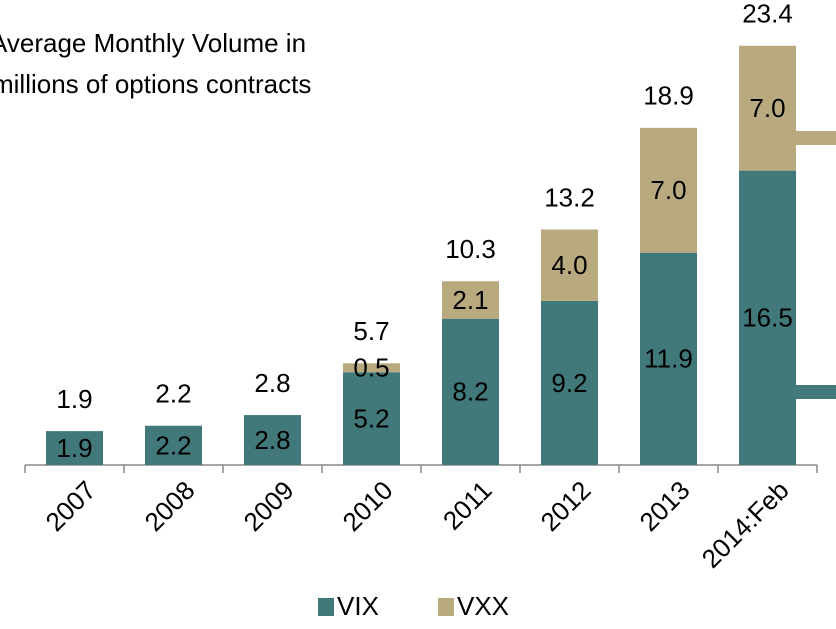 Image resolution: width=836 pixels, height=629 pixels. I want to click on data-label: 2.2, so click(173, 445).